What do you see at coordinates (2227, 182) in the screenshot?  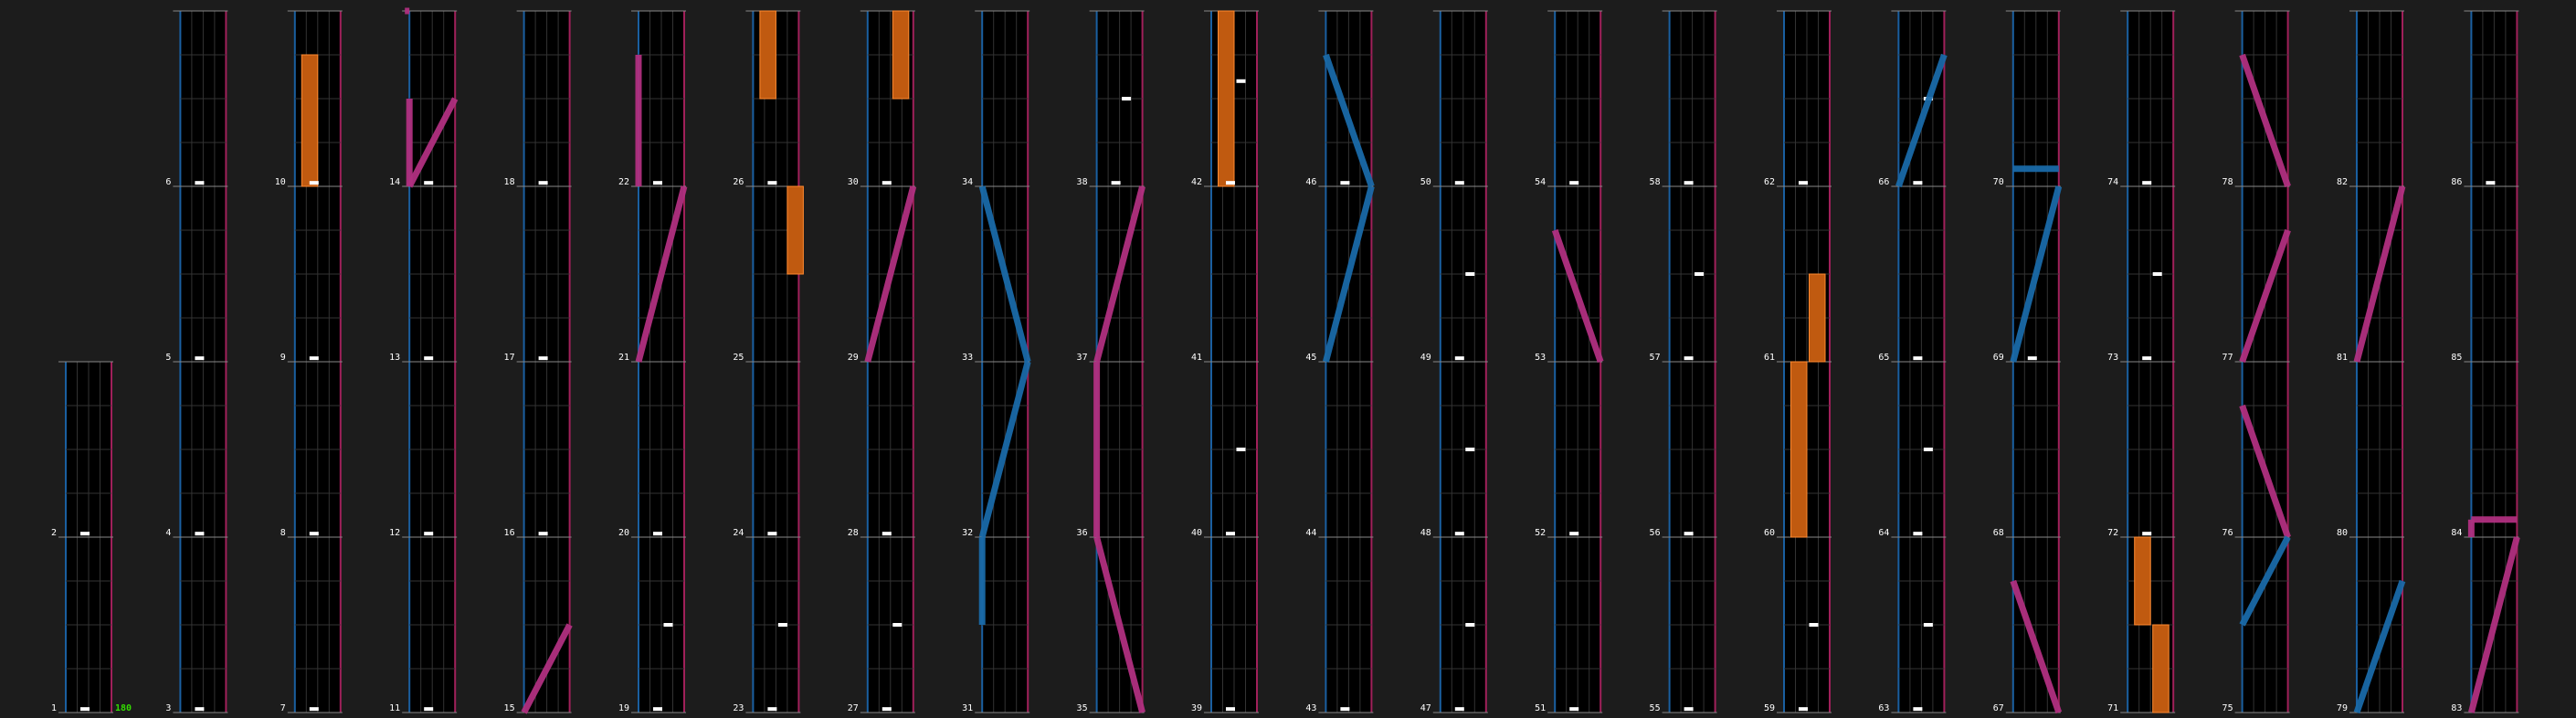 I see `measure-number: 78` at bounding box center [2227, 182].